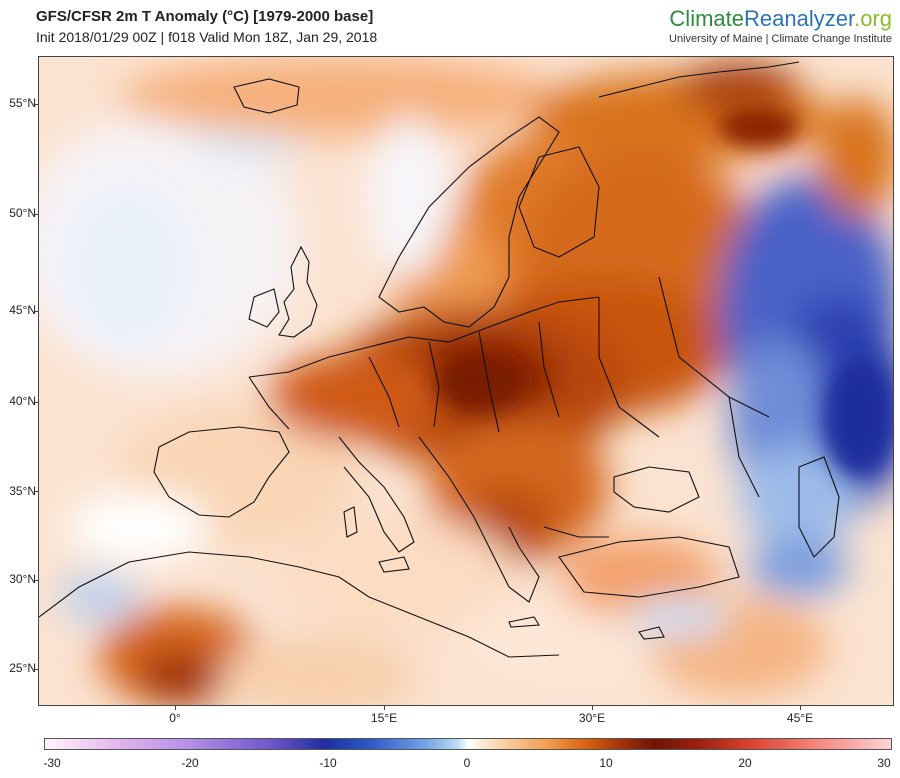  I want to click on colorbar-label: -20, so click(190, 763).